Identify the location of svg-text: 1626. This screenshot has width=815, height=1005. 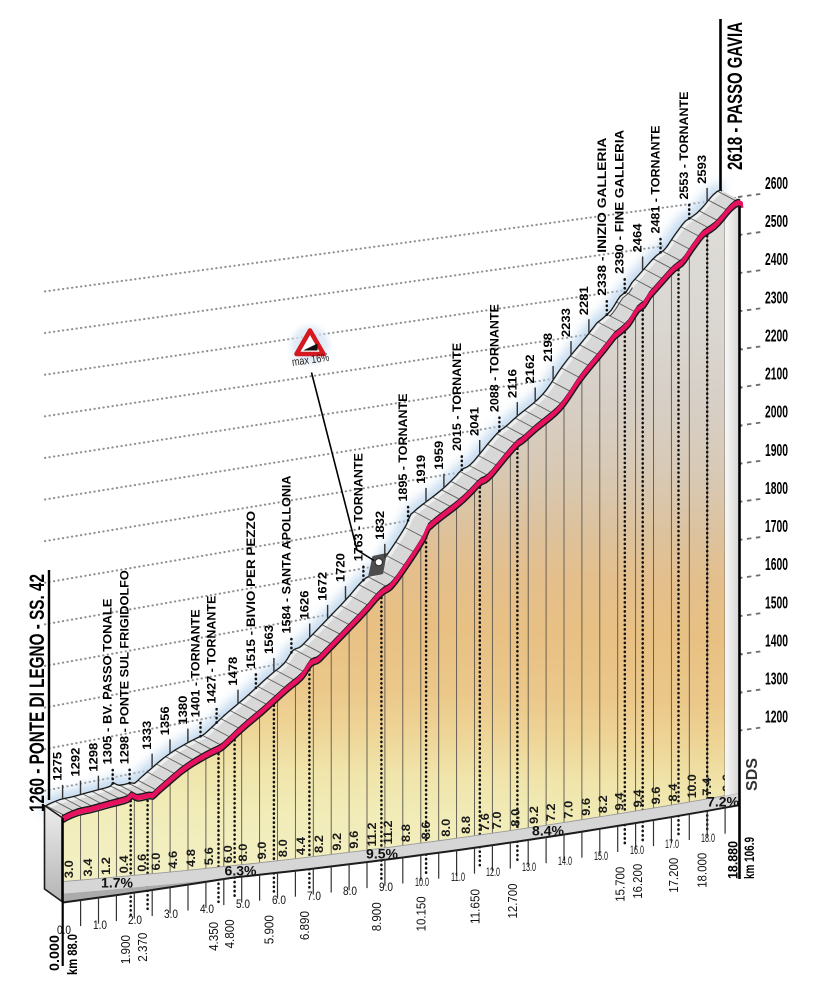
(306, 605).